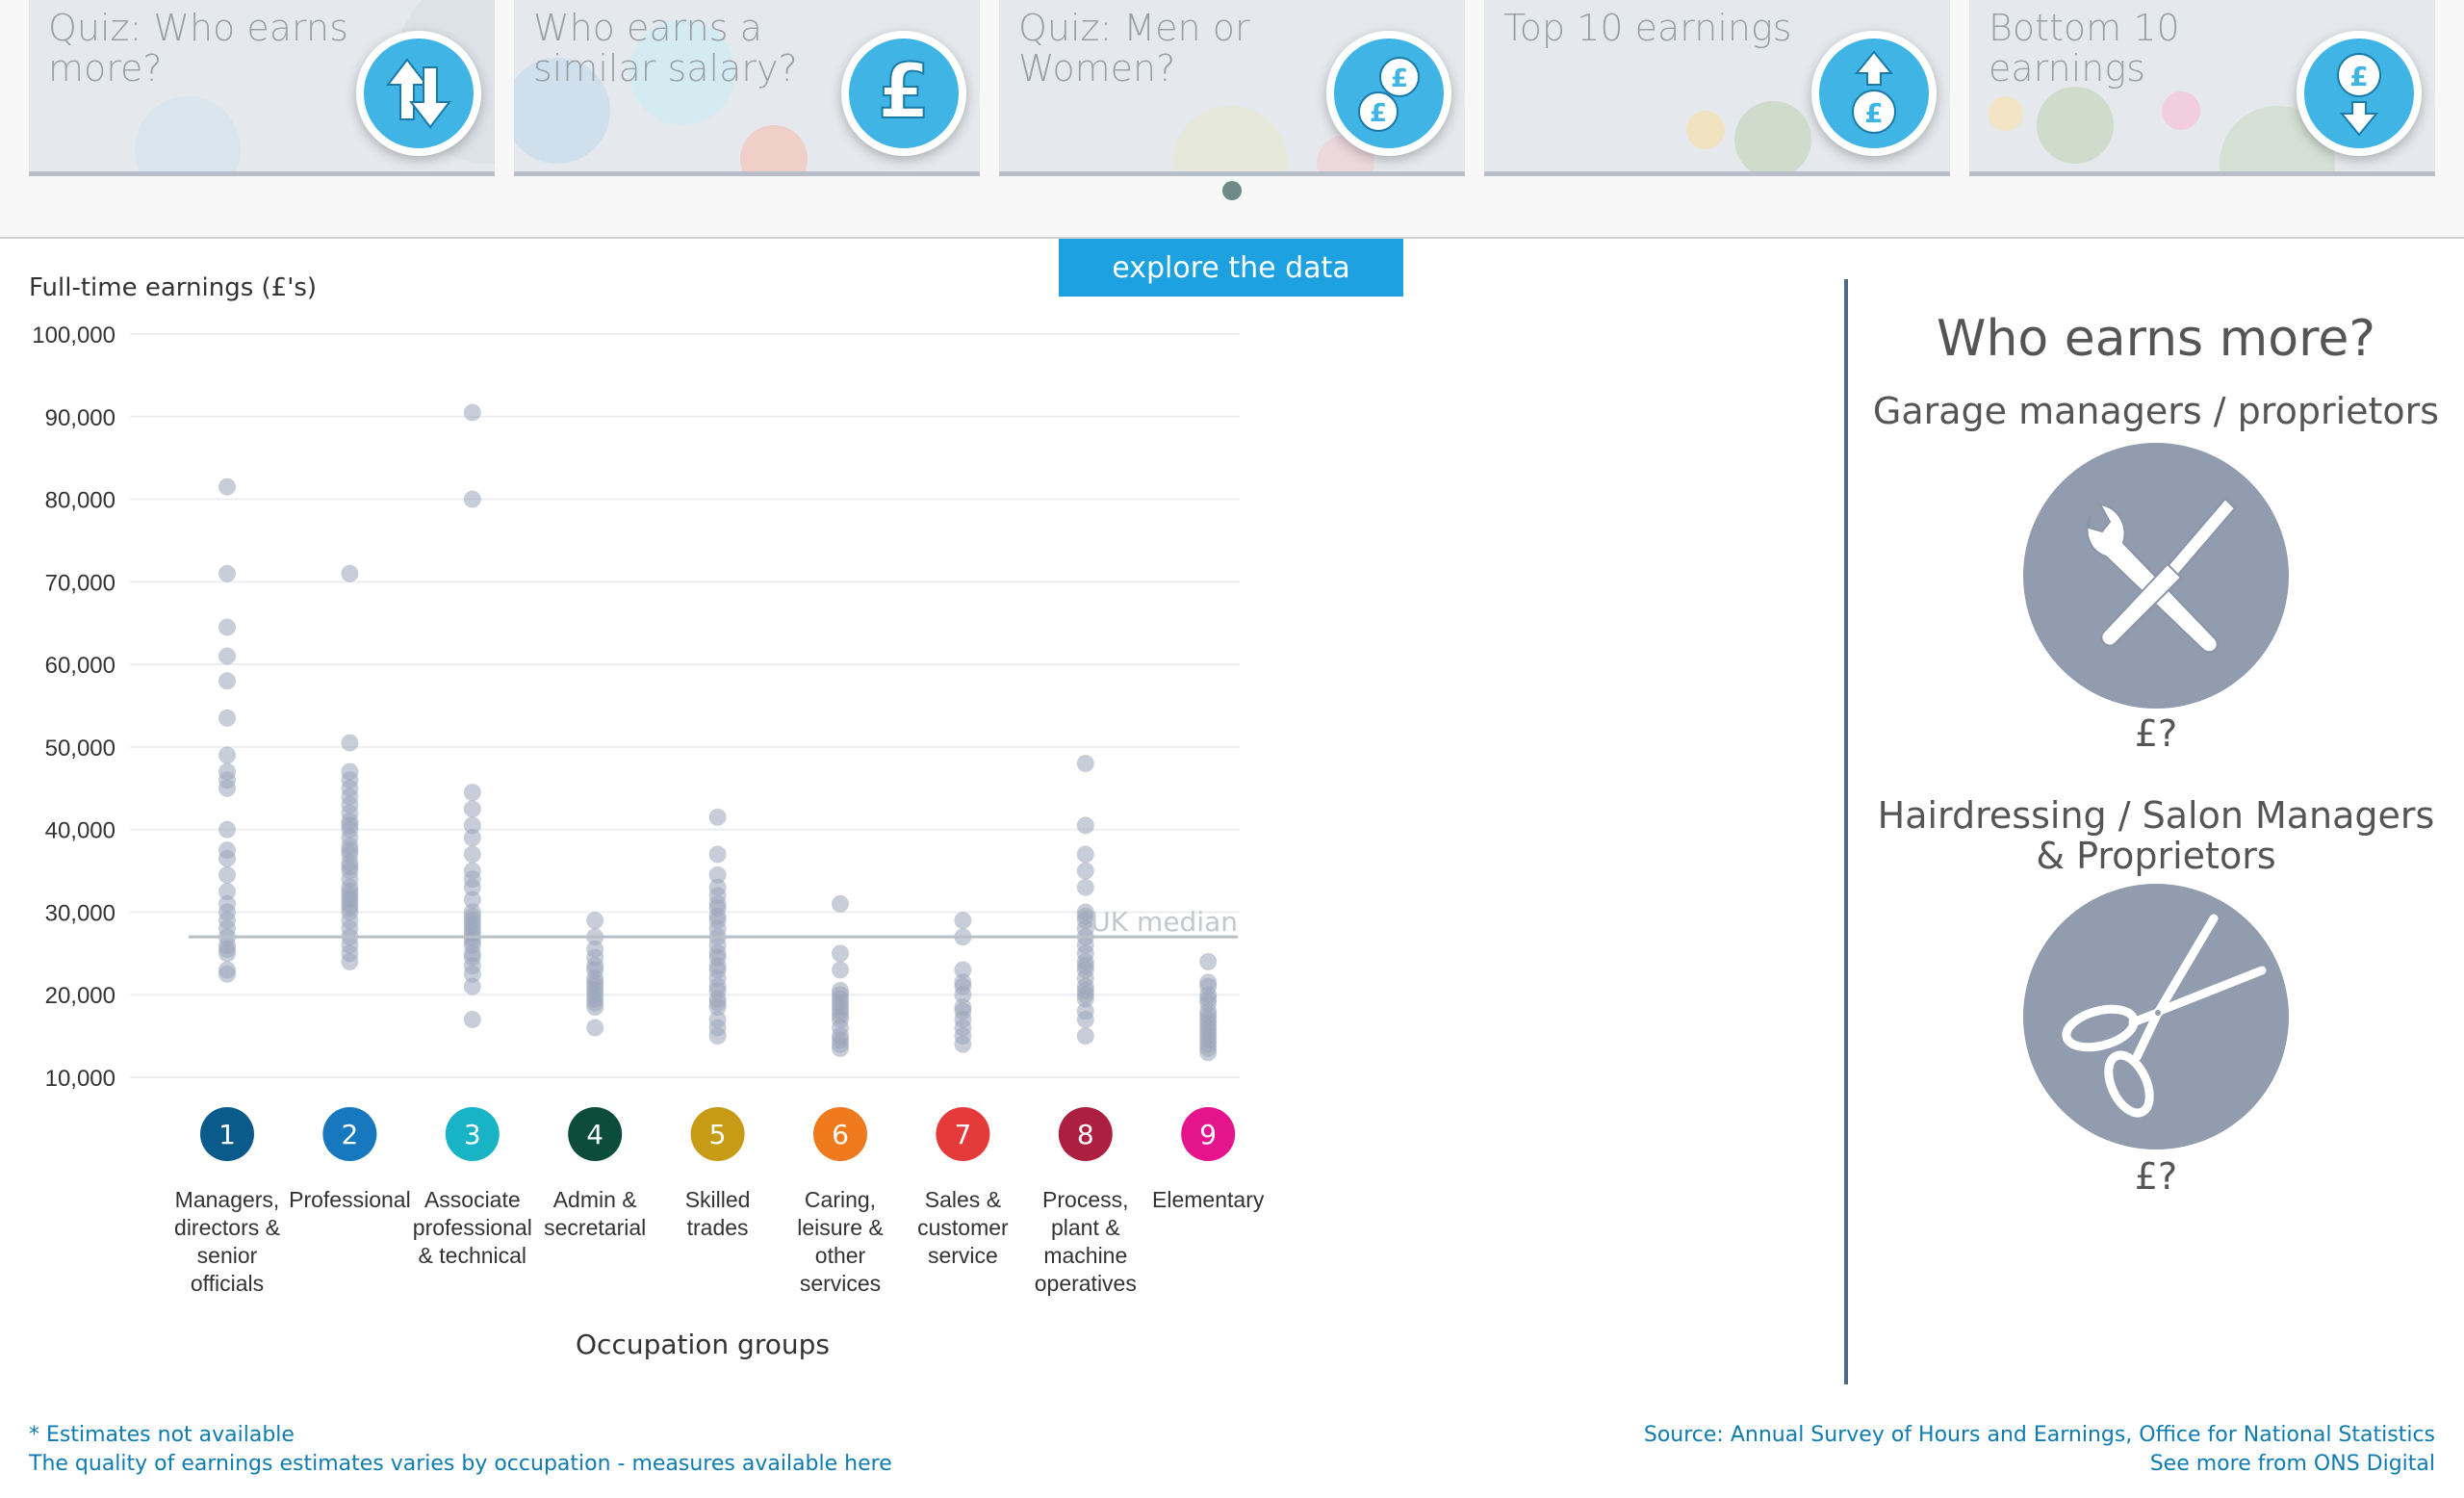  Describe the element at coordinates (2292, 1464) in the screenshot. I see `ons-digital-link: See more from ONS Digital` at that location.